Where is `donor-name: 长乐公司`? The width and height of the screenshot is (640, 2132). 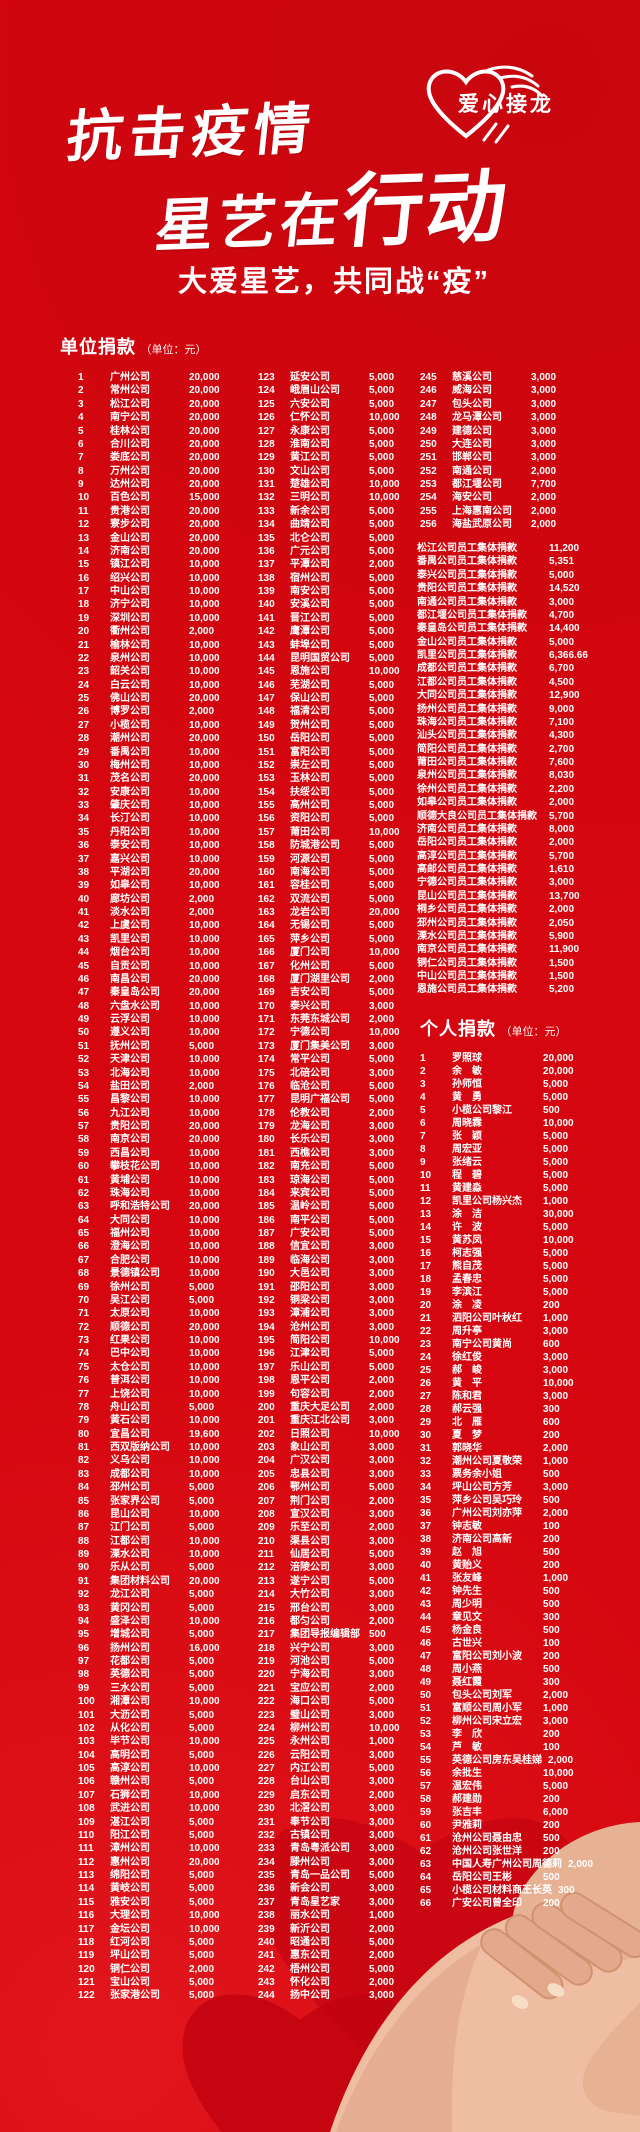 donor-name: 长乐公司 is located at coordinates (310, 1140).